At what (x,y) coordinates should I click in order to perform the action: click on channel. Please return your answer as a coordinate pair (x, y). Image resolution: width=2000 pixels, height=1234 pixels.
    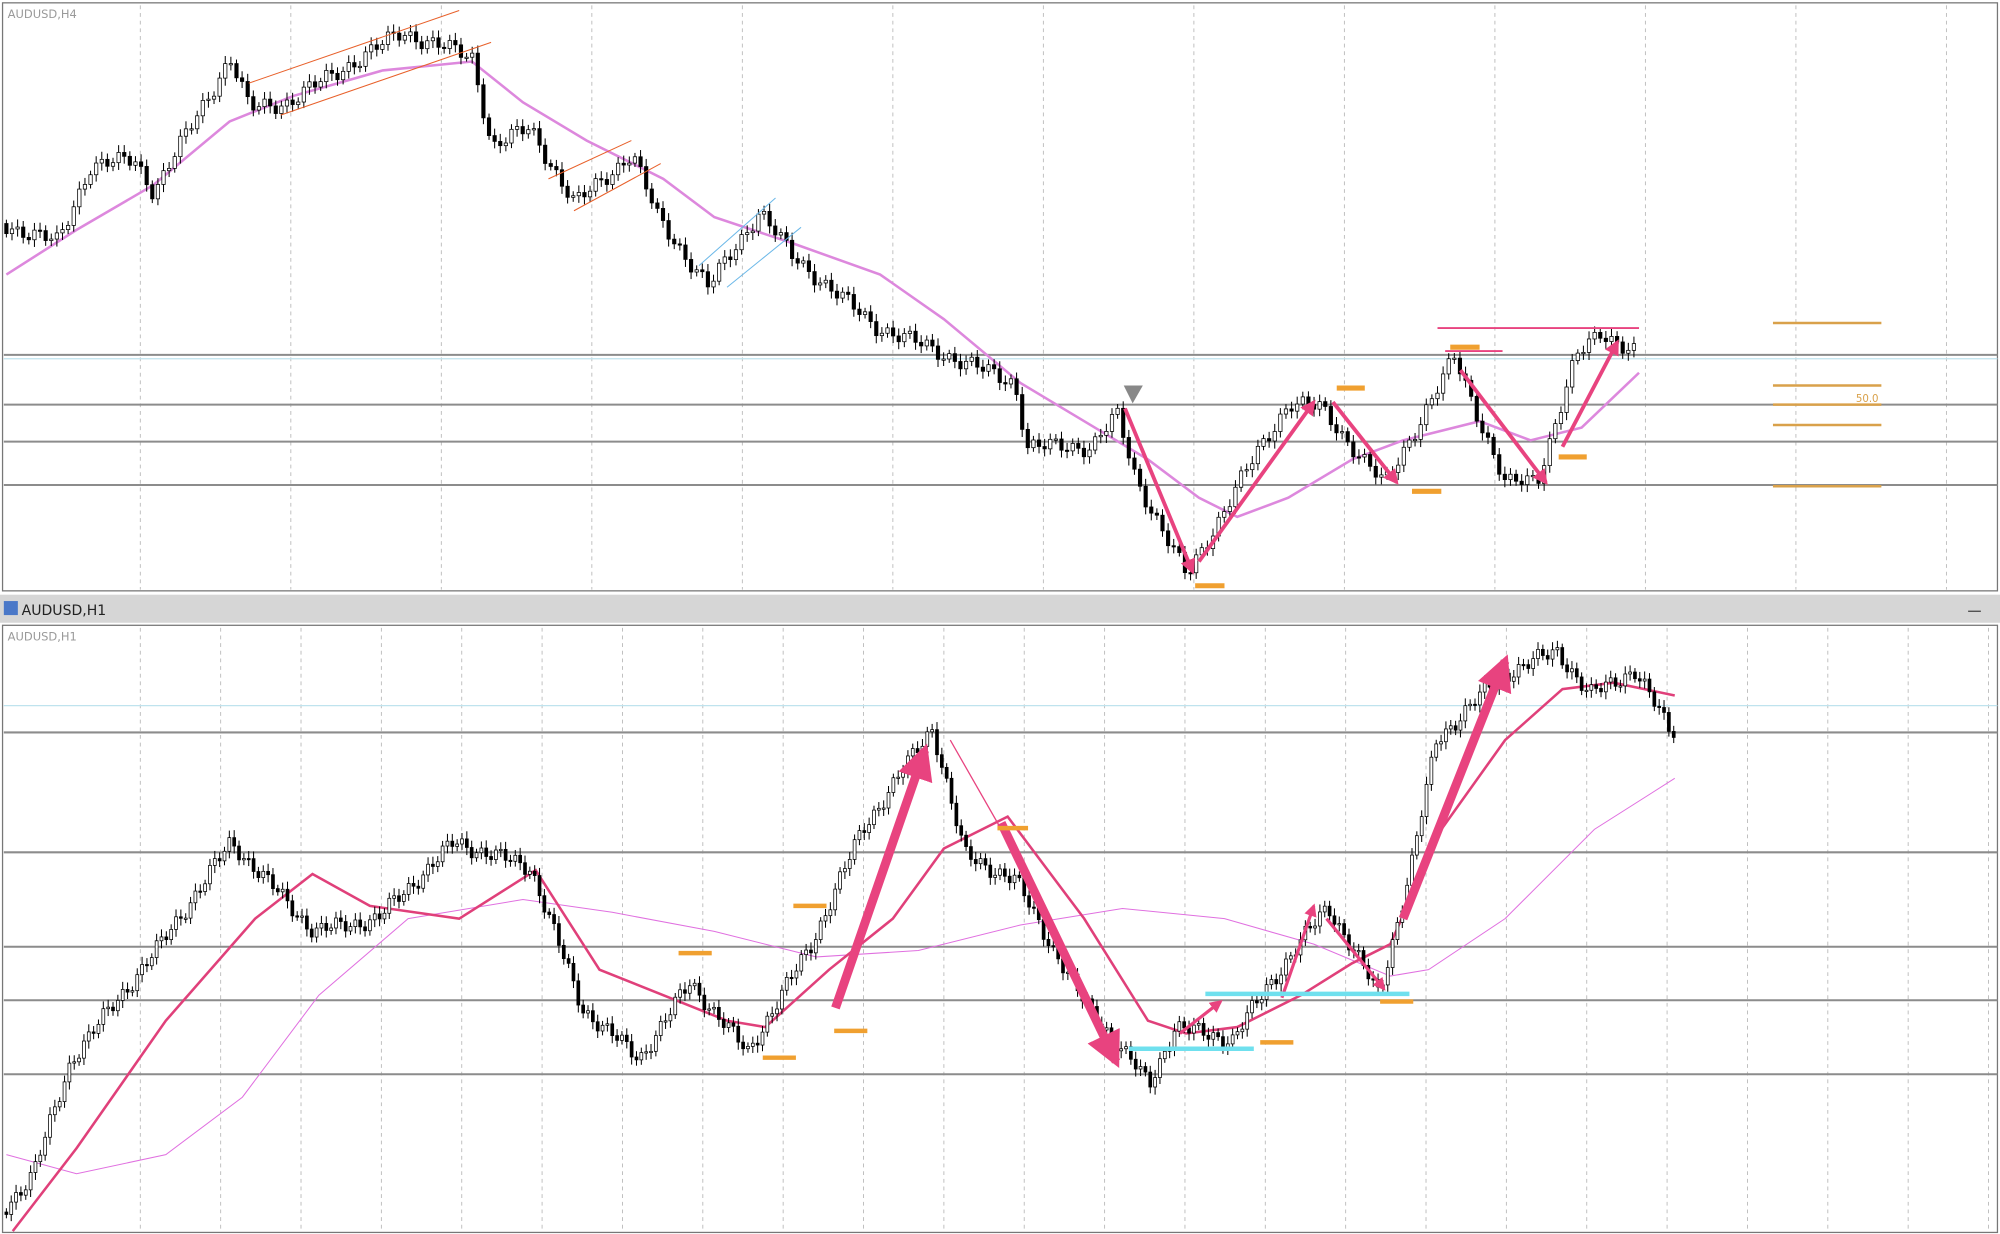
    Looking at the image, I should click on (454, 111).